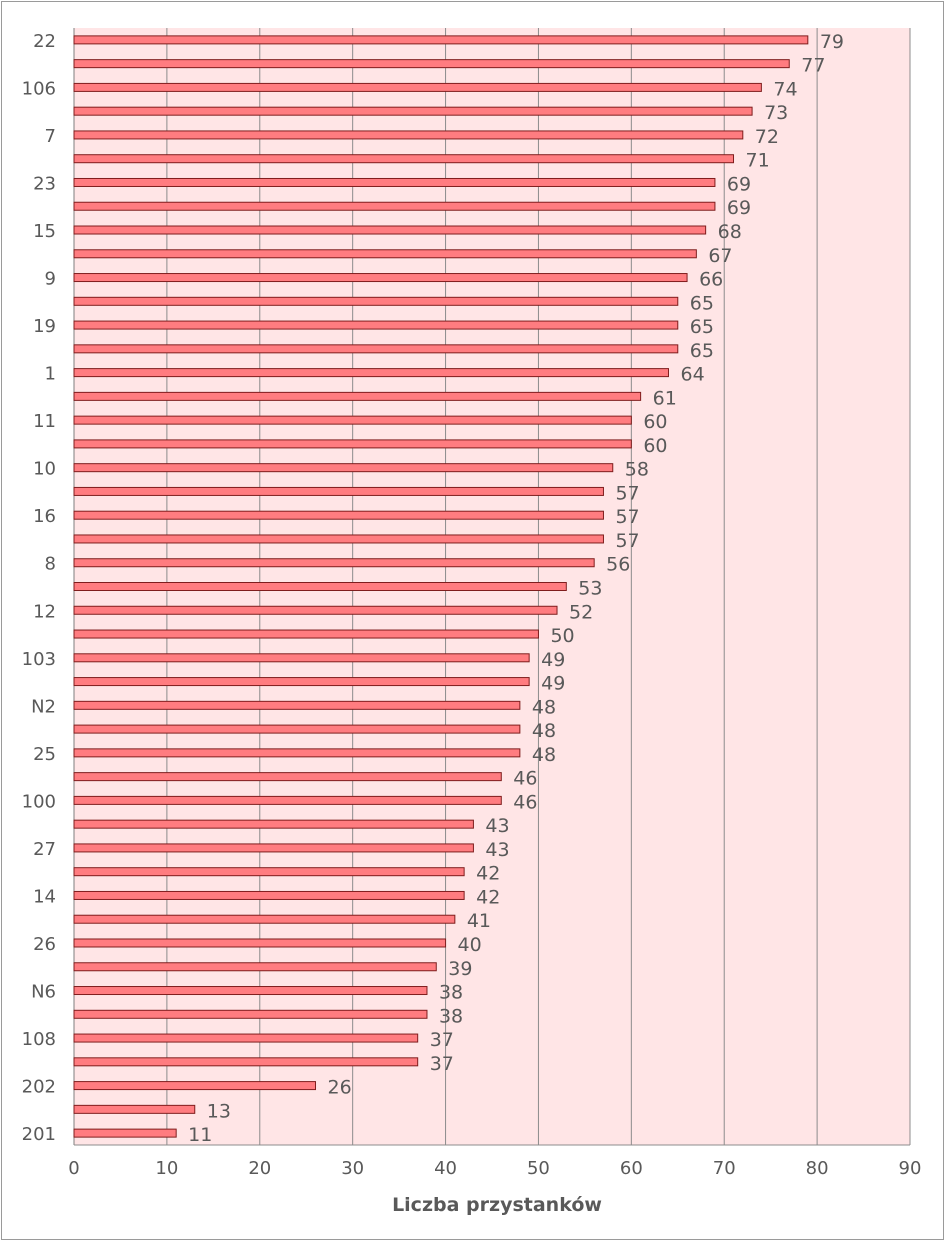  I want to click on data-label: 26, so click(340, 1088).